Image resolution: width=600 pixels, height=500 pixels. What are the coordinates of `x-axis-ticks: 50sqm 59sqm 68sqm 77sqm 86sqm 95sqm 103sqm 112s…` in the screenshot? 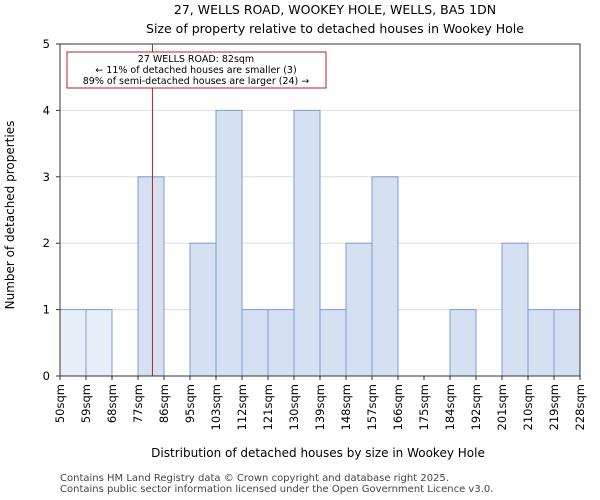 It's located at (320, 403).